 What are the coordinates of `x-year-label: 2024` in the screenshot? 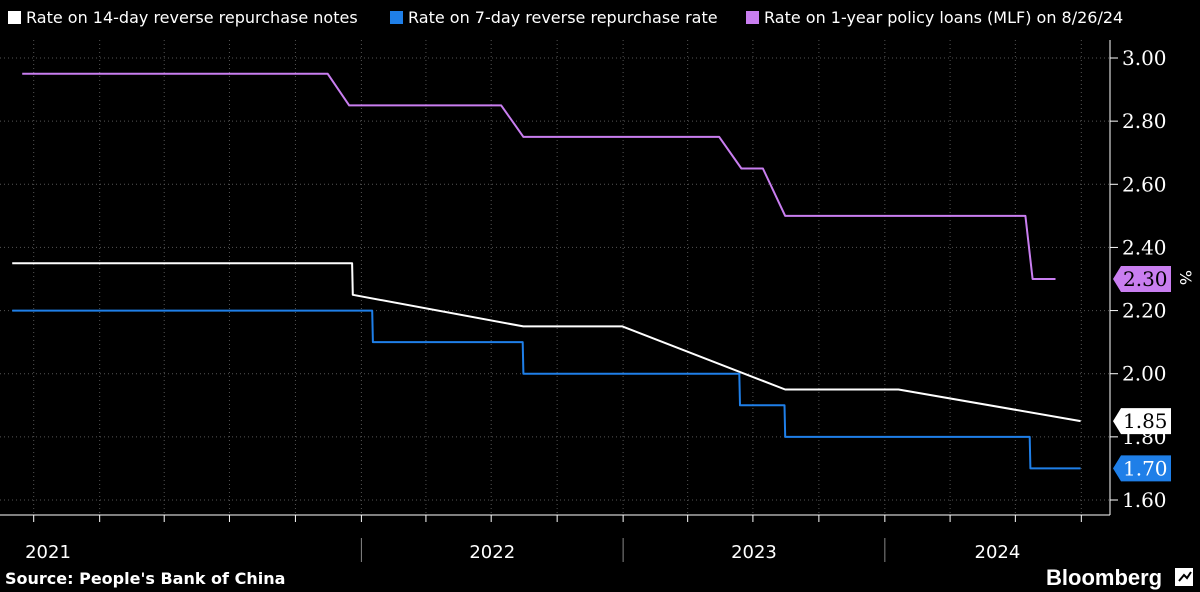 It's located at (998, 552).